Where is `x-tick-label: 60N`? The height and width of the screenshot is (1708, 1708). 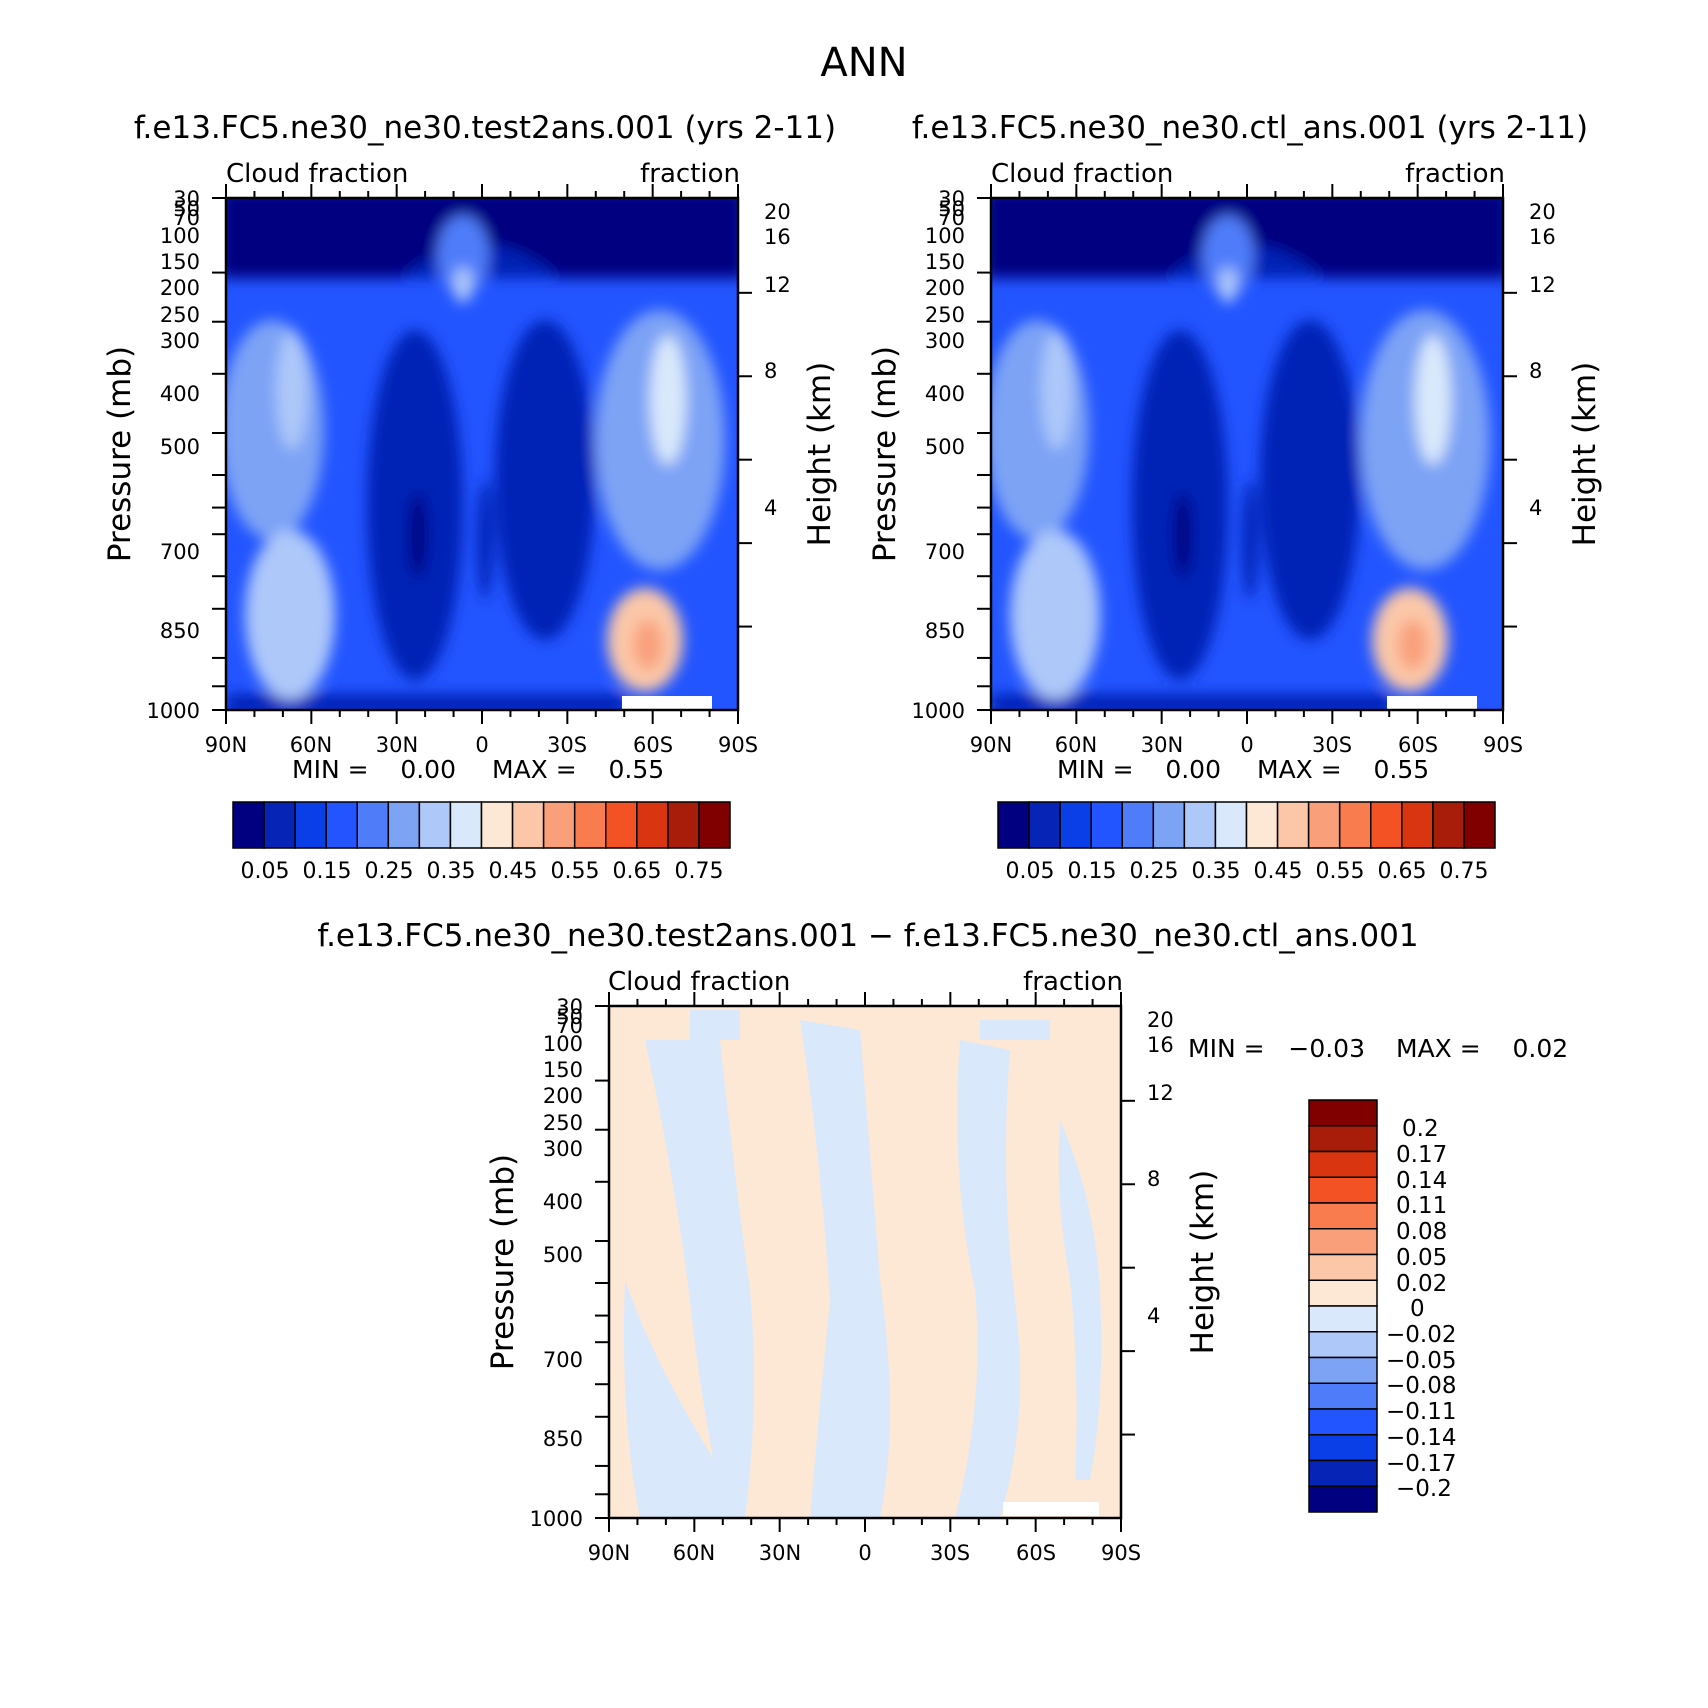
x-tick-label: 60N is located at coordinates (1076, 745).